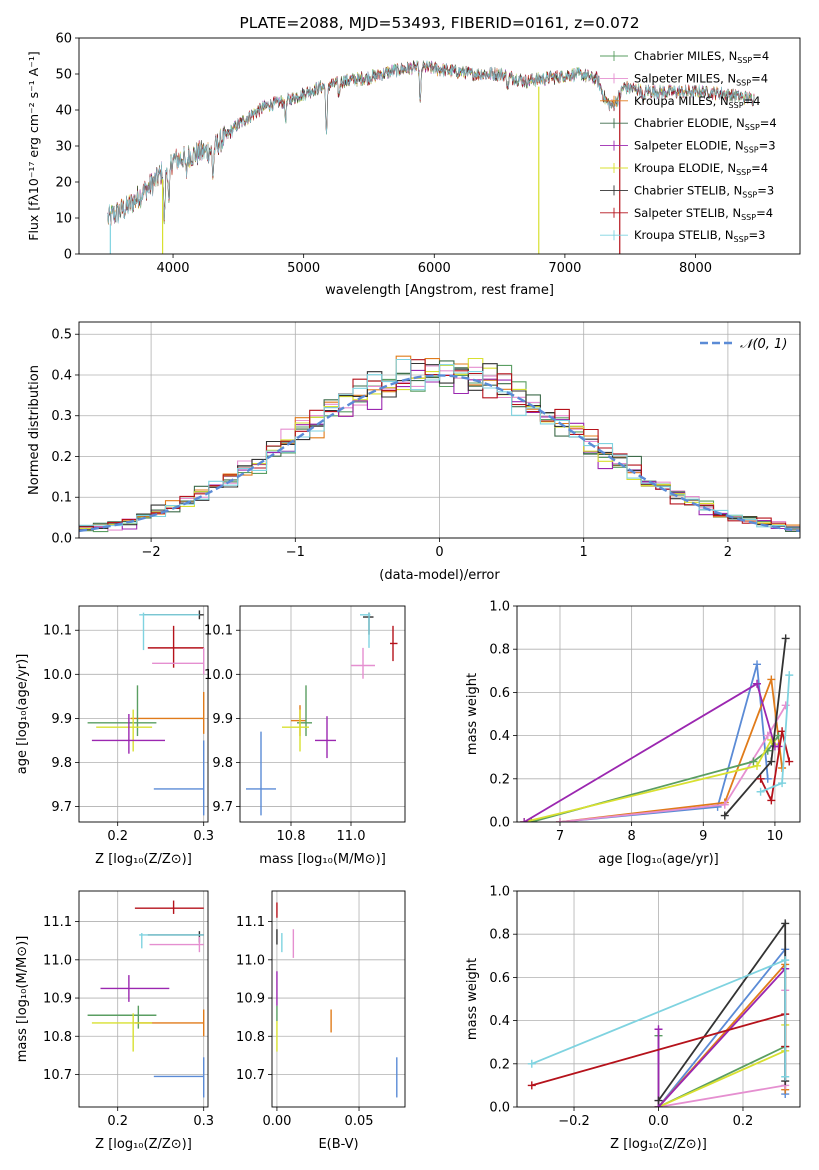  I want to click on spectrum-lines, so click(431, 157).